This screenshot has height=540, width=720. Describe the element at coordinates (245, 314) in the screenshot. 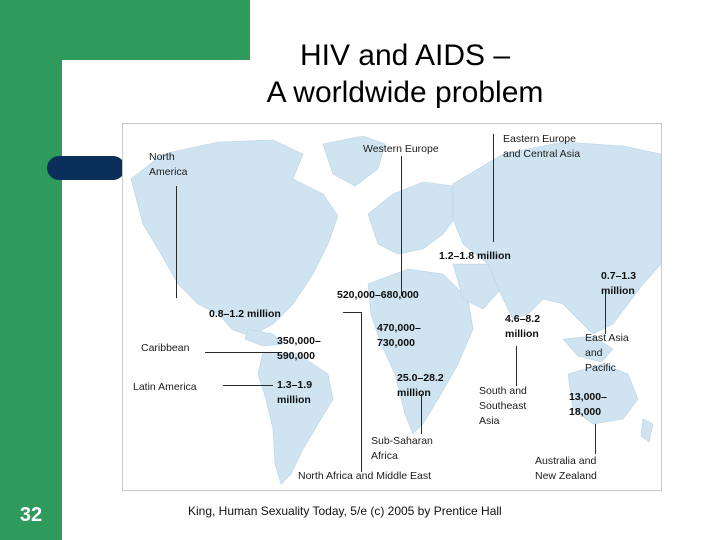

I see `value-north-america: 0.8–1.2 million` at that location.